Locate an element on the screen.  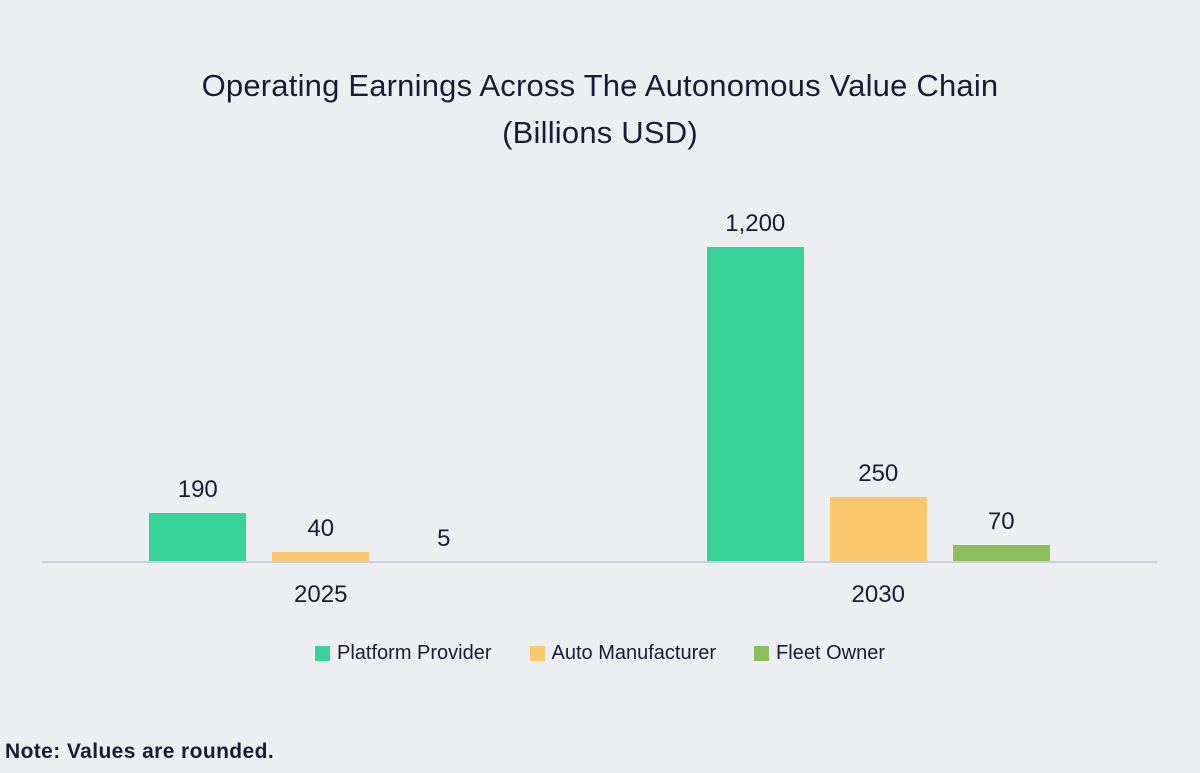
value-label-platform-provider-2030: 1,200 is located at coordinates (755, 223).